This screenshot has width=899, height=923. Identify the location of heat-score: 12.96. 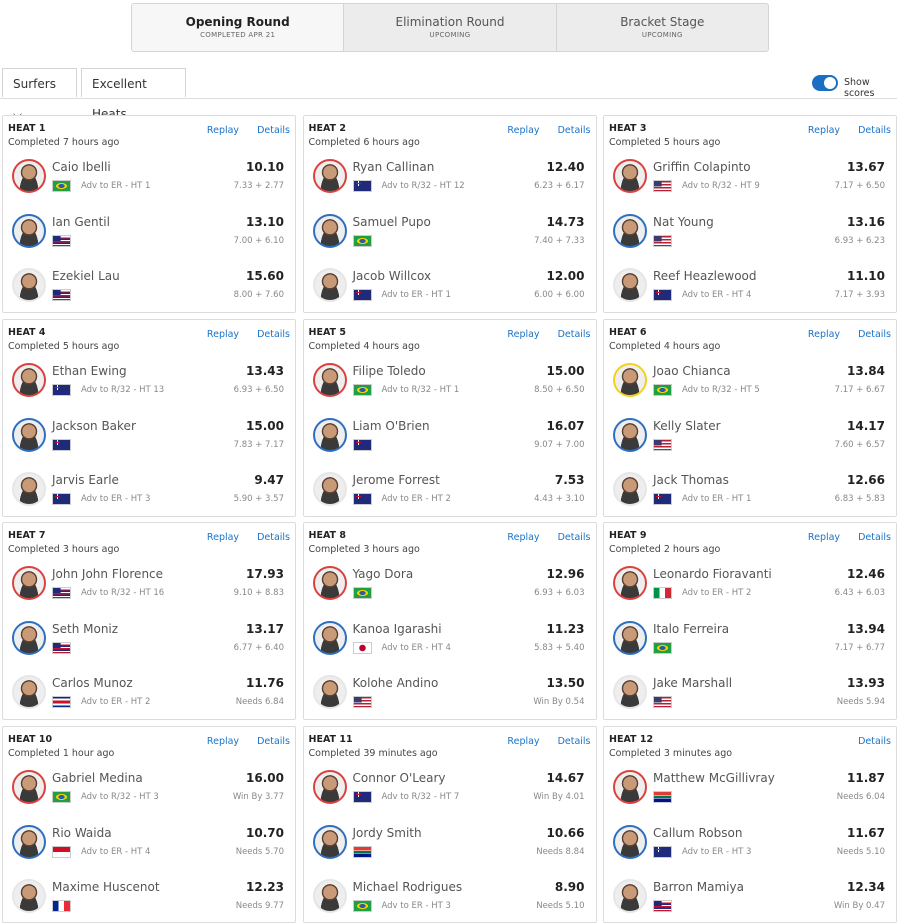
(565, 574).